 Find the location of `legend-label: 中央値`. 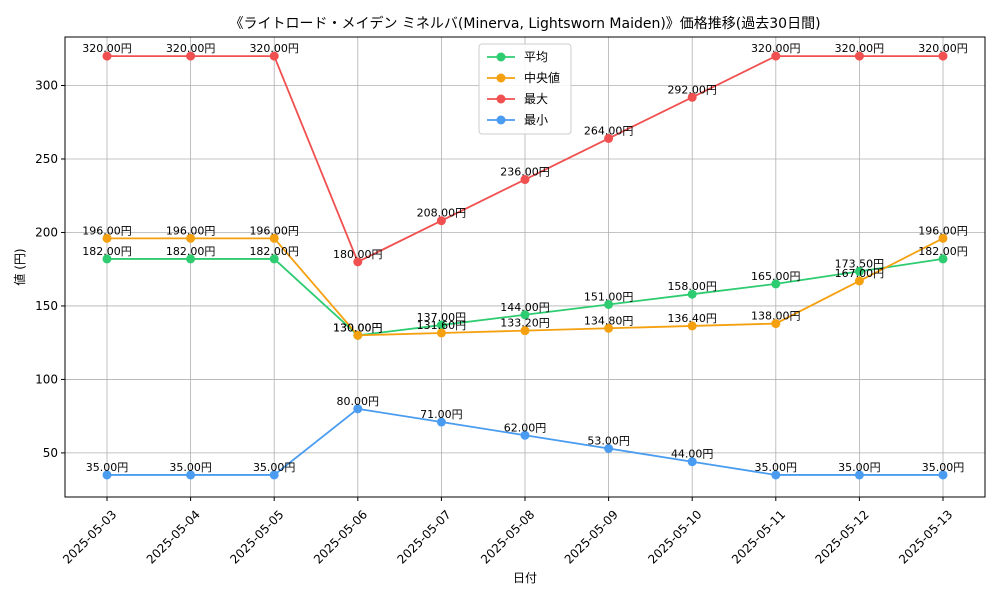

legend-label: 中央値 is located at coordinates (542, 77).